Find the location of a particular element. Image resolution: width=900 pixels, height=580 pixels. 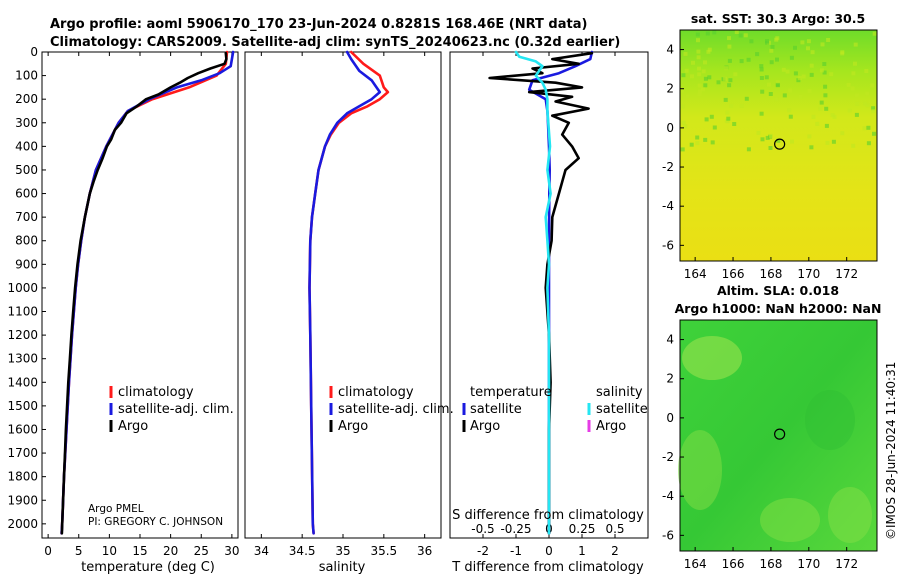

x-tick-label: 5 is located at coordinates (79, 551).